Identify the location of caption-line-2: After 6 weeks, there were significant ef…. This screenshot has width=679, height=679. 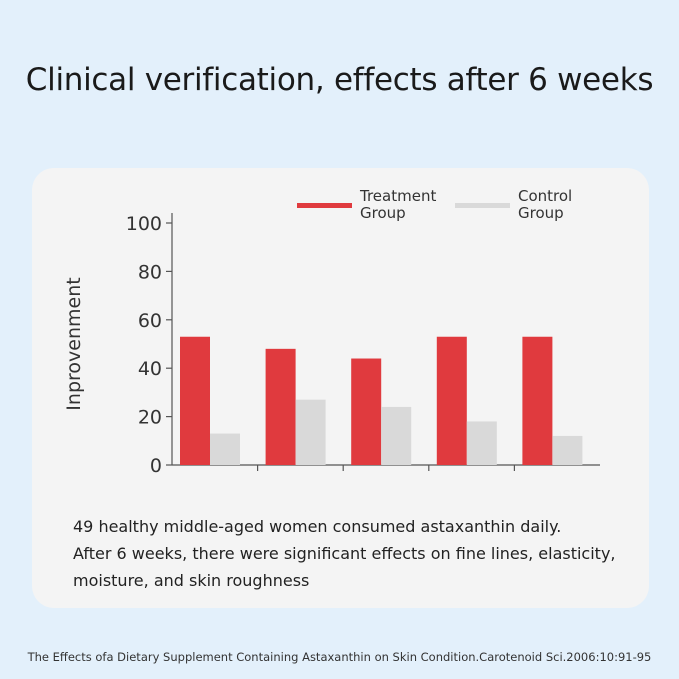
(344, 553).